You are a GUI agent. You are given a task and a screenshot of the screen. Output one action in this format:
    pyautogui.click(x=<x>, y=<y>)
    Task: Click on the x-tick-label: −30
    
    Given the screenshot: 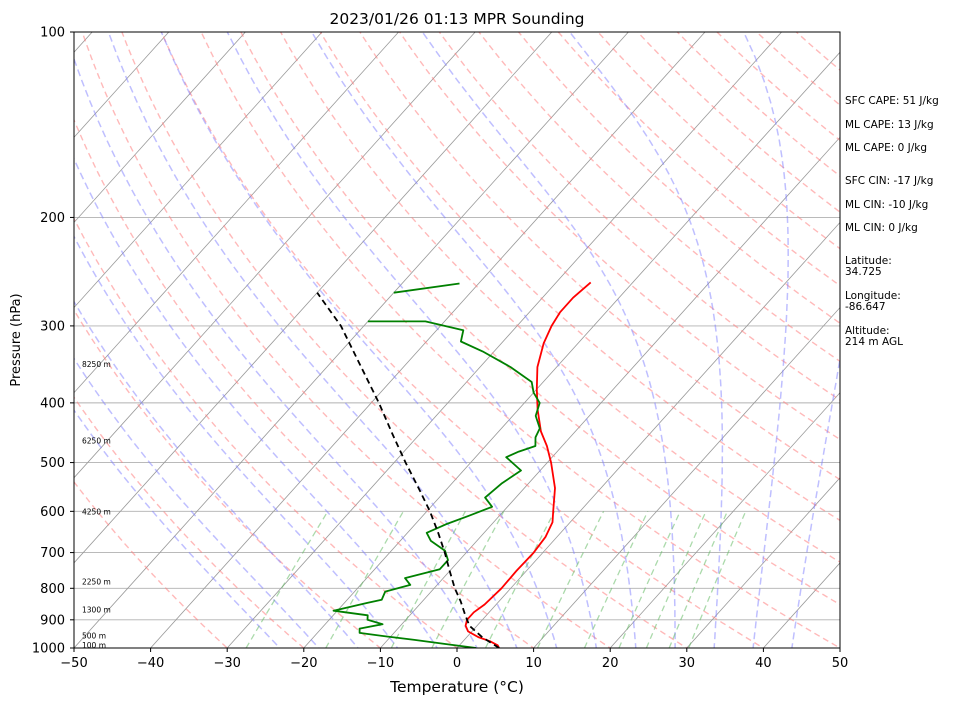 What is the action you would take?
    pyautogui.click(x=226, y=663)
    